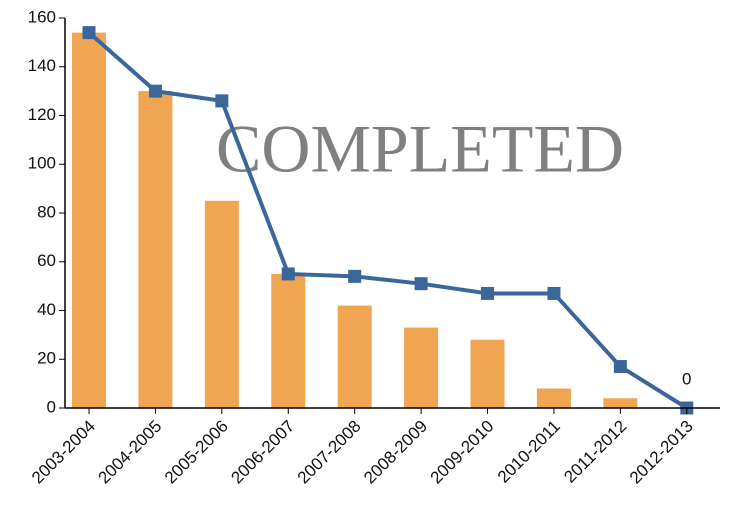 The image size is (729, 512). Describe the element at coordinates (420, 149) in the screenshot. I see `annotation: COMPLETED` at that location.